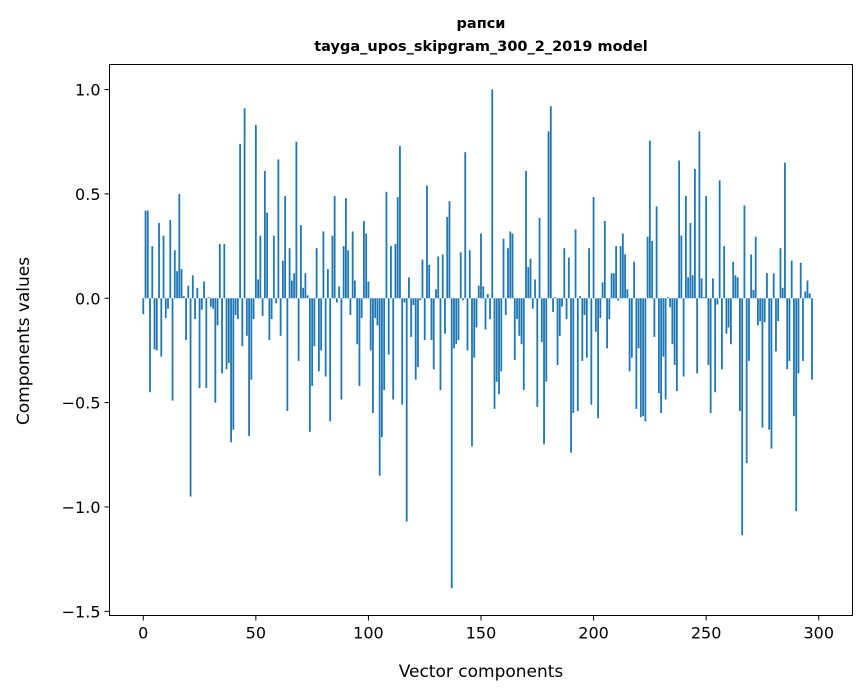 The width and height of the screenshot is (867, 696). Describe the element at coordinates (87, 90) in the screenshot. I see `y-tick-label: 1.0` at that location.